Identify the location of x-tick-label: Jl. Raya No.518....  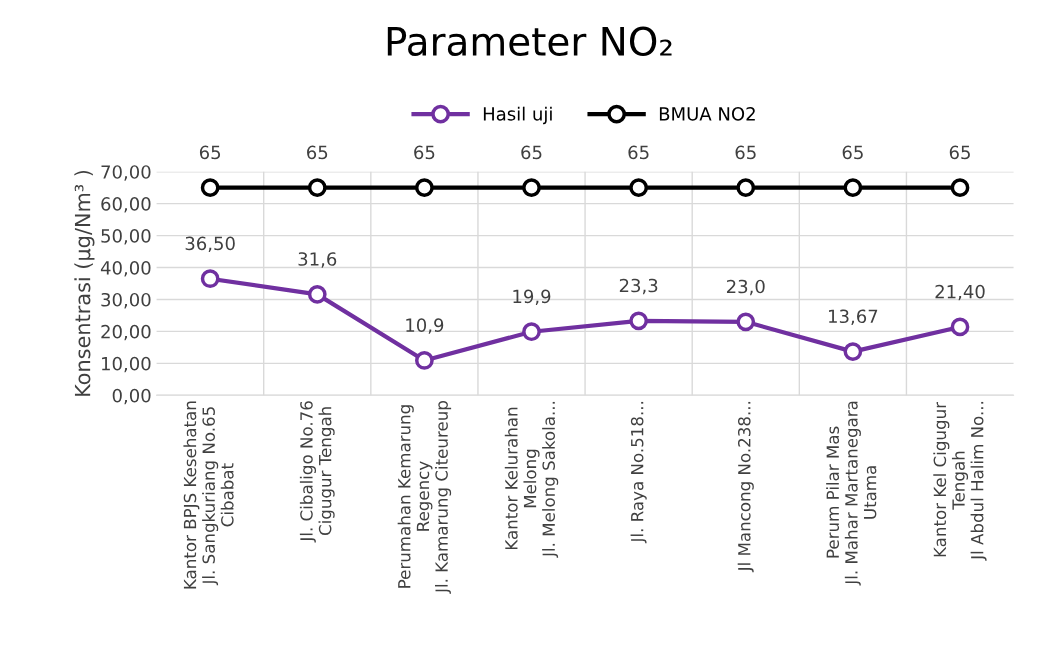
(638, 472).